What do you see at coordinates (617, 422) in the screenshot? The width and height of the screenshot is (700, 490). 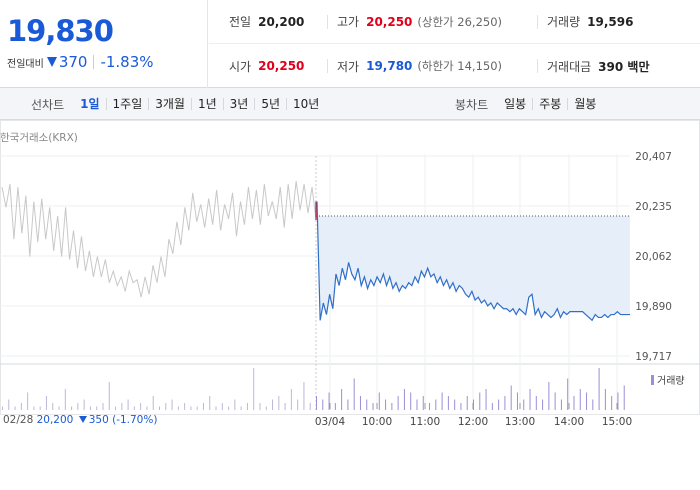 I see `x-tick-label: 15:00` at bounding box center [617, 422].